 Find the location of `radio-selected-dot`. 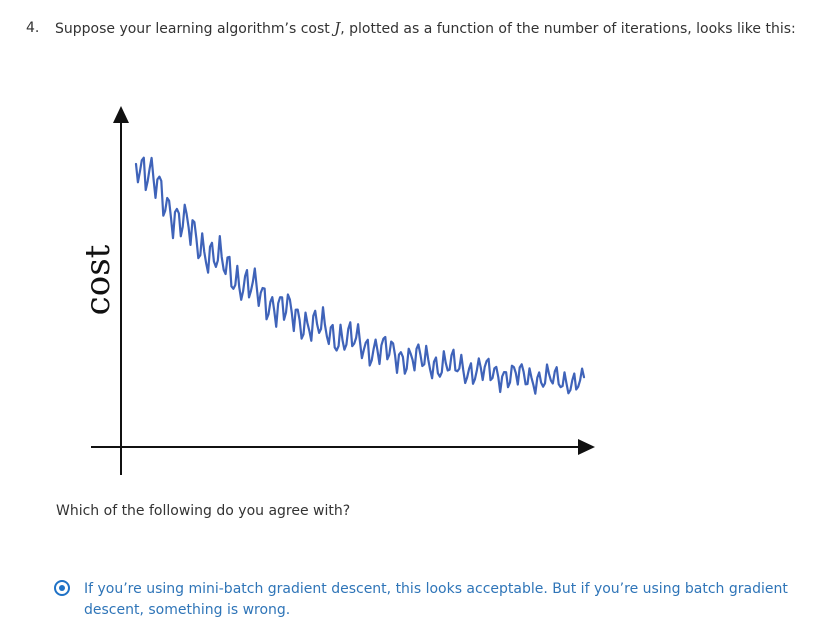

radio-selected-dot is located at coordinates (62, 588).